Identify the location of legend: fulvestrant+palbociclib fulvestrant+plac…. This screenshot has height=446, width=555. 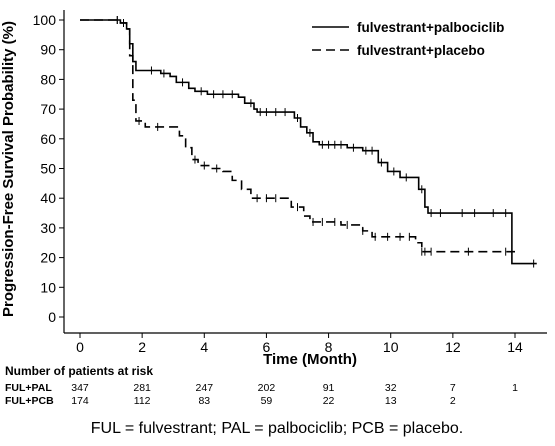
(408, 39).